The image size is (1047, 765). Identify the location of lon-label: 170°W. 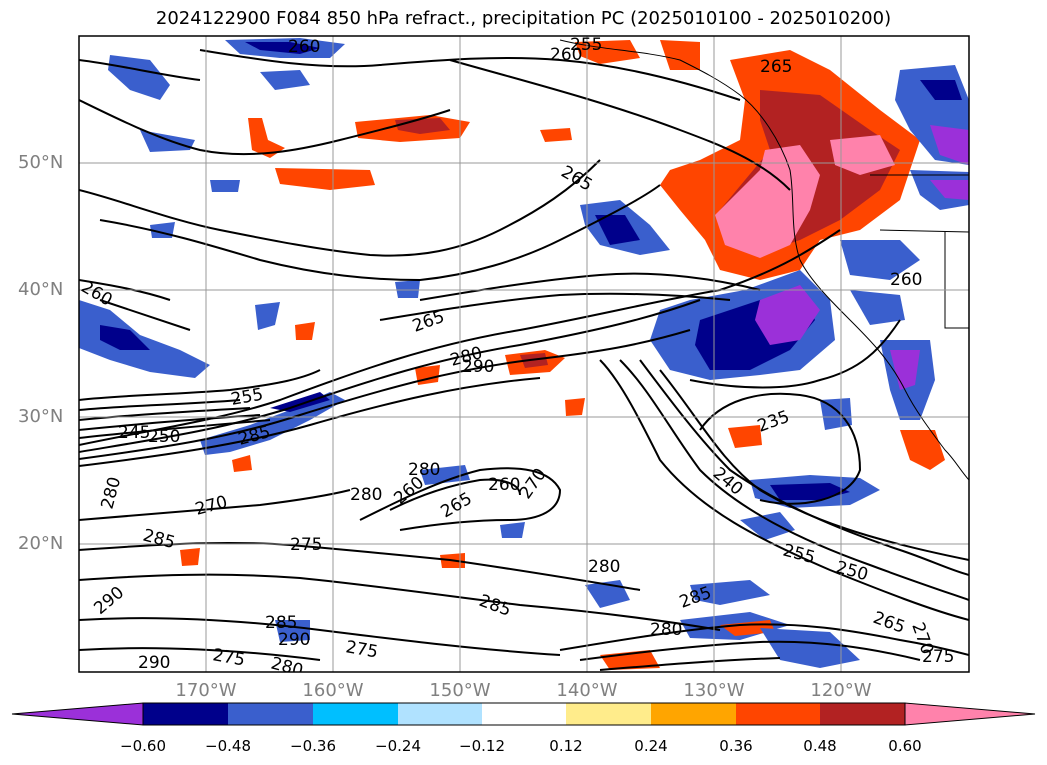
(206, 690).